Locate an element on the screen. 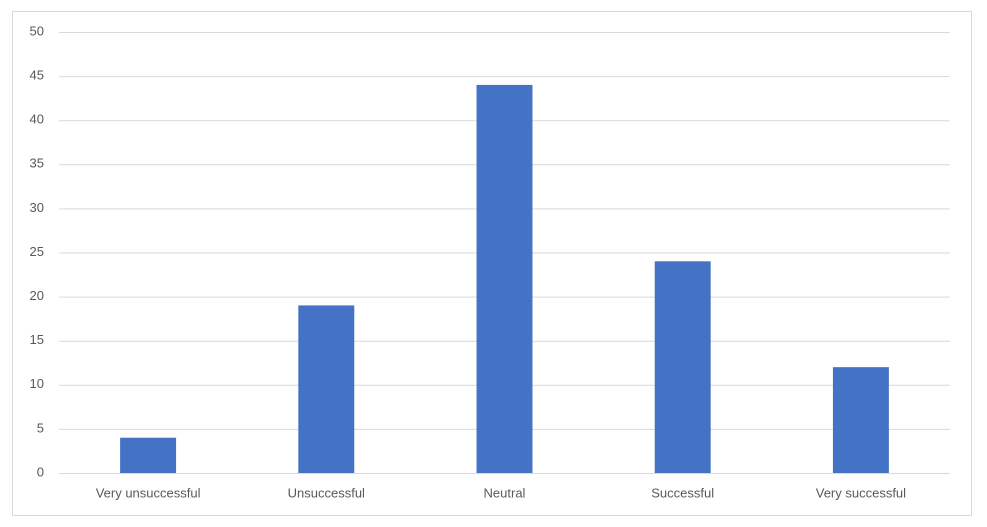 The image size is (987, 527). x-tick-label: Successful is located at coordinates (682, 492).